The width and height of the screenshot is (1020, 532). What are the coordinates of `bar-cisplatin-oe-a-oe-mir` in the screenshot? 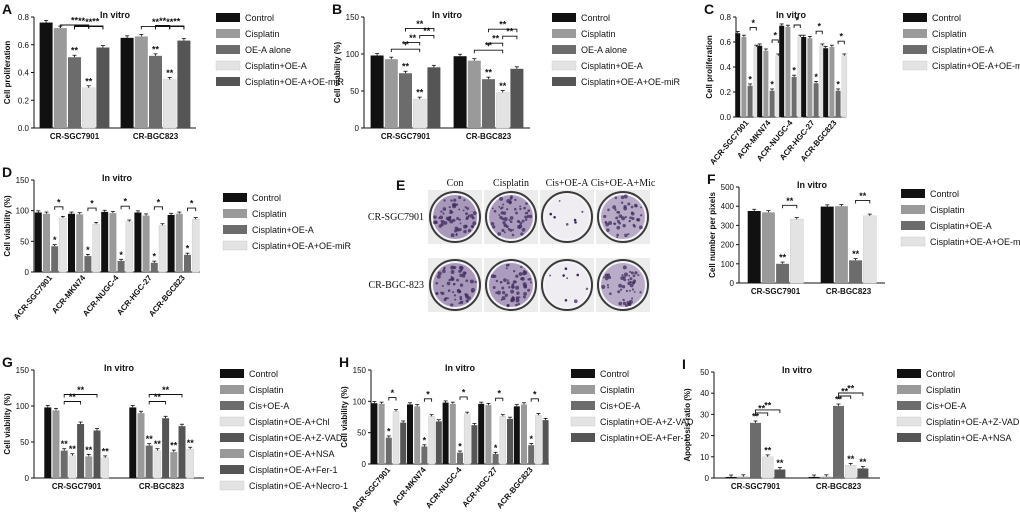 It's located at (434, 97).